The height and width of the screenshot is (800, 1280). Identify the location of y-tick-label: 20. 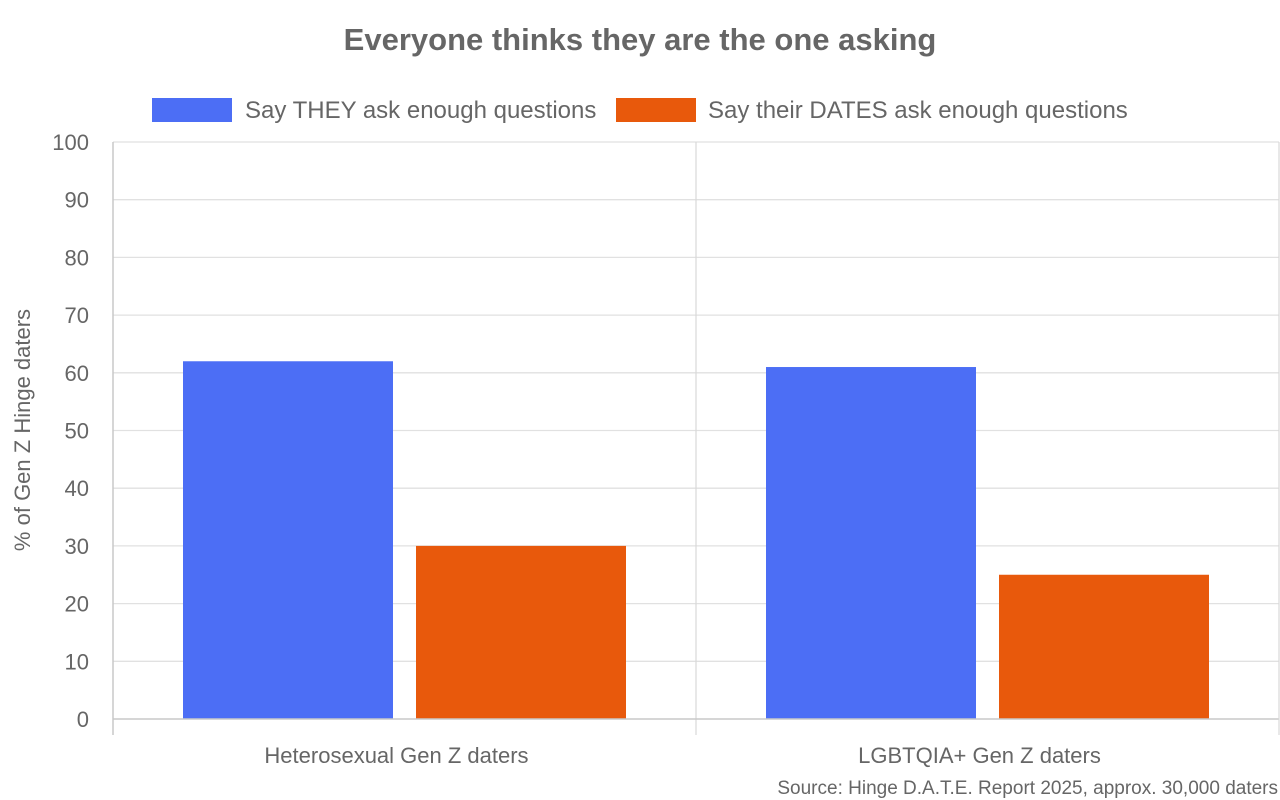
(77, 604).